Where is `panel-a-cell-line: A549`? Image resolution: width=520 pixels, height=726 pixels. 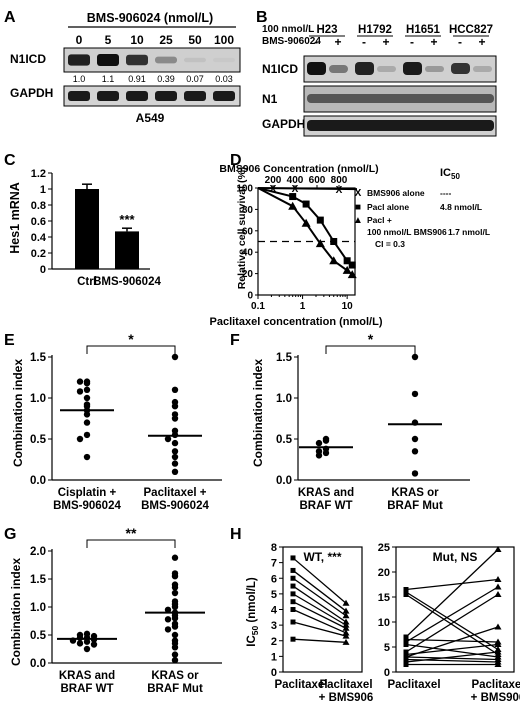 panel-a-cell-line: A549 is located at coordinates (150, 118).